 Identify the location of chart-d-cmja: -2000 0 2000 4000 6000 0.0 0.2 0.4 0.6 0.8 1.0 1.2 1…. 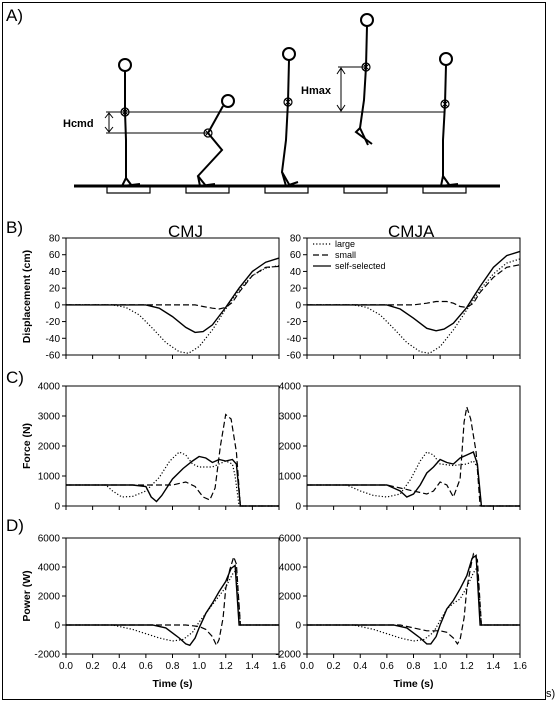
(401, 612).